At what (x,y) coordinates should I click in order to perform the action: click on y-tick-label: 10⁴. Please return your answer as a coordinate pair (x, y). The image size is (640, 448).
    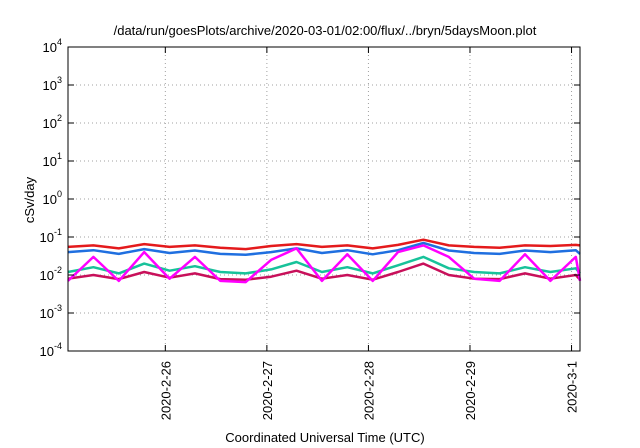
    Looking at the image, I should click on (52, 46).